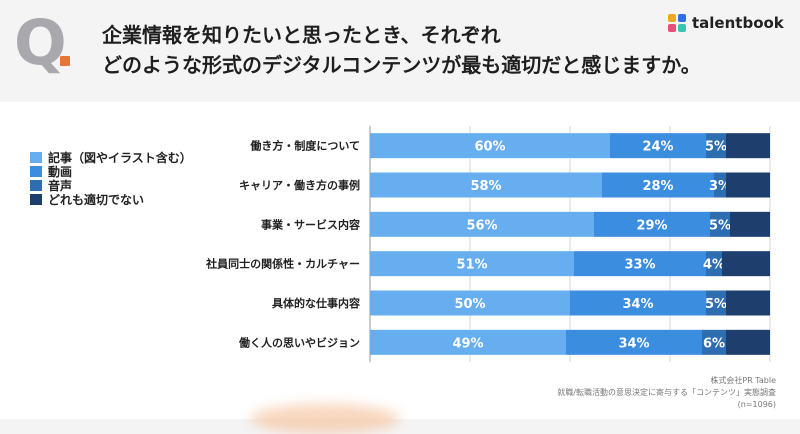 The height and width of the screenshot is (434, 800). I want to click on legend-item: 記事（図やイラスト含む）, so click(111, 157).